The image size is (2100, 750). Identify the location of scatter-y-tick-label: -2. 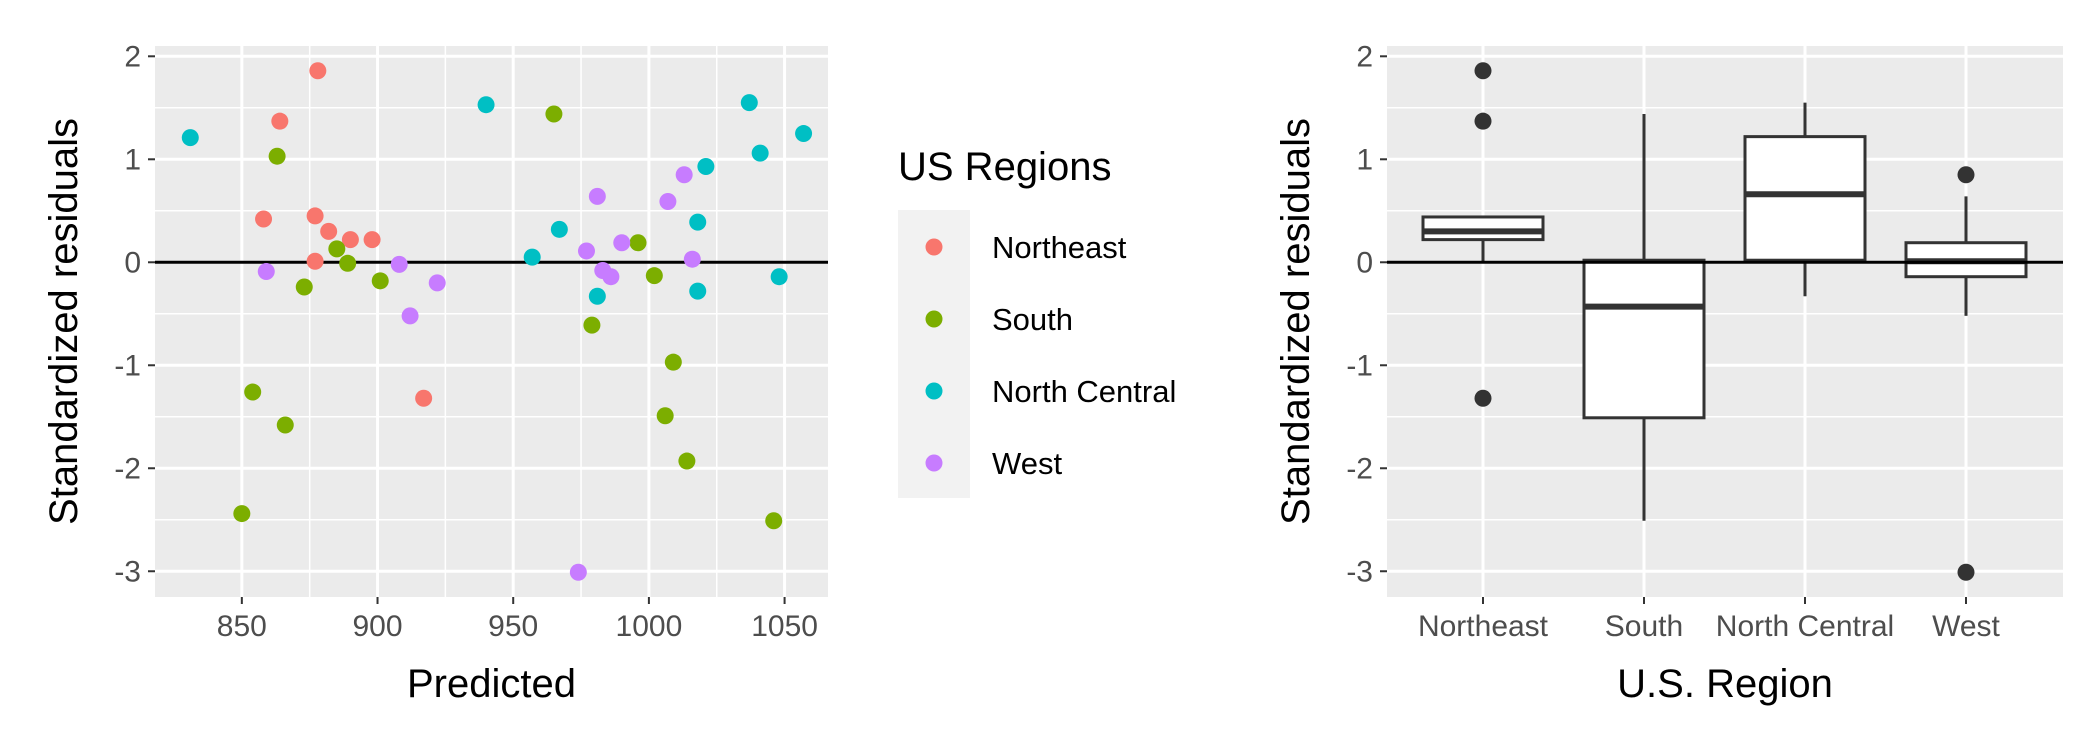
(127, 468).